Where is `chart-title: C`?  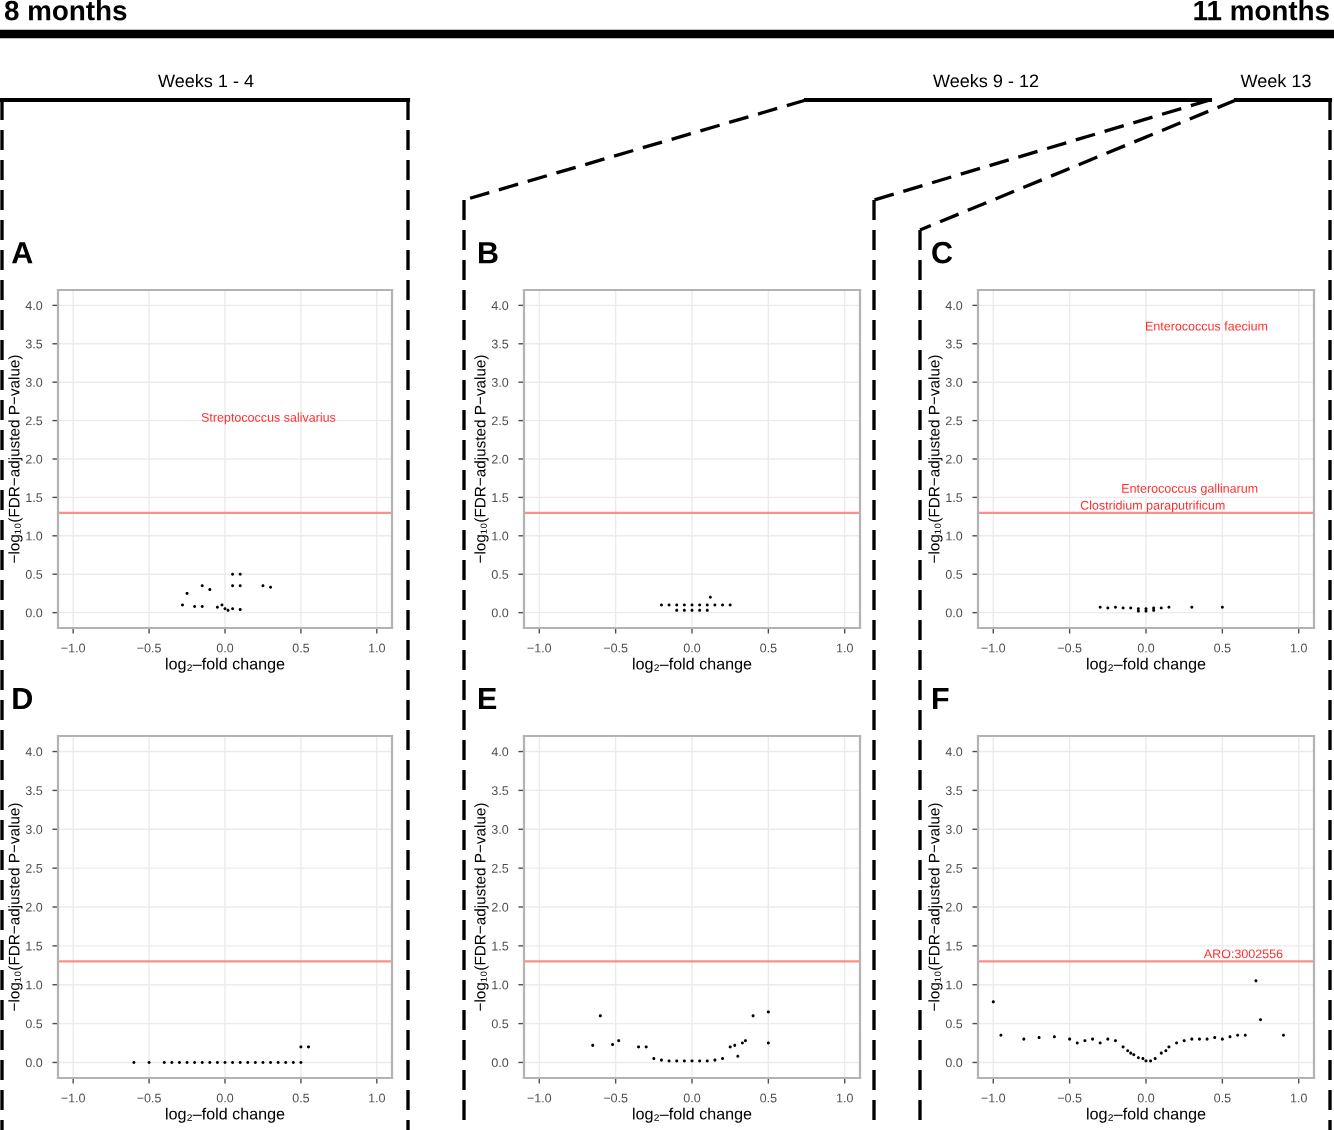
chart-title: C is located at coordinates (942, 252).